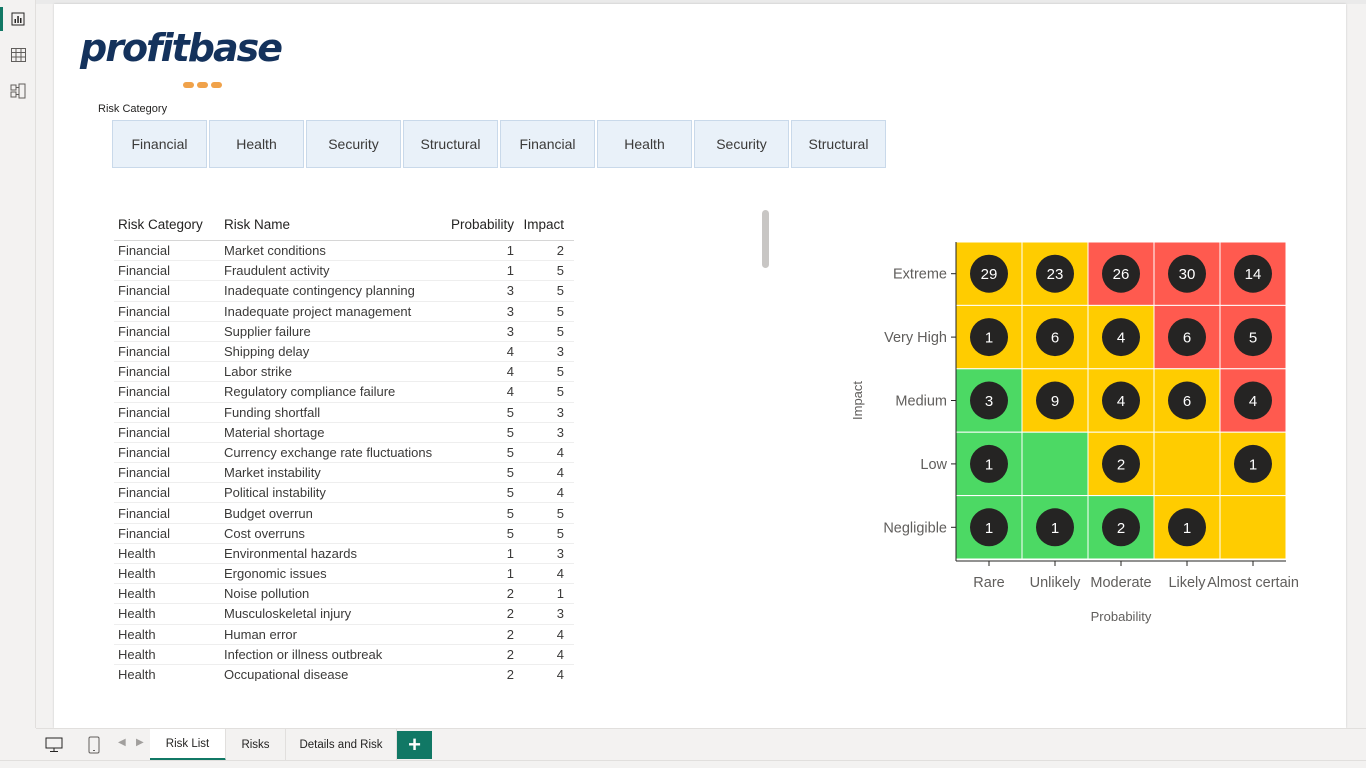 This screenshot has width=1366, height=768. Describe the element at coordinates (137, 634) in the screenshot. I see `cell-risk-category: Health` at that location.